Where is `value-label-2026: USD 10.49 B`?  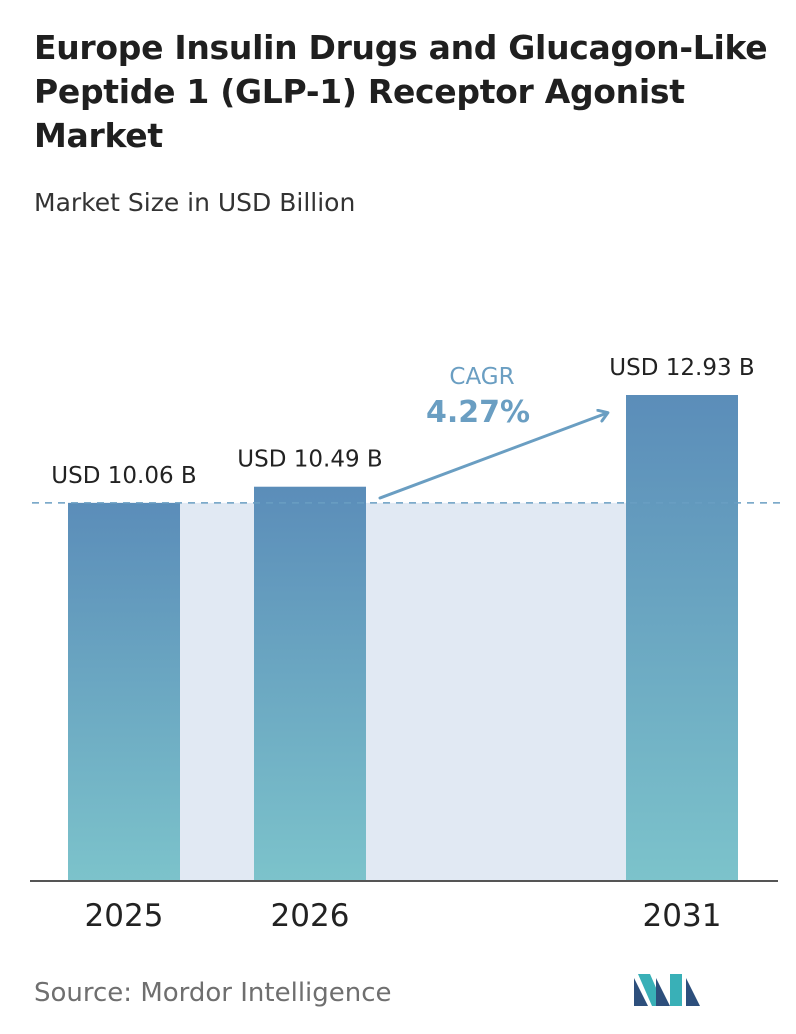 value-label-2026: USD 10.49 B is located at coordinates (309, 460).